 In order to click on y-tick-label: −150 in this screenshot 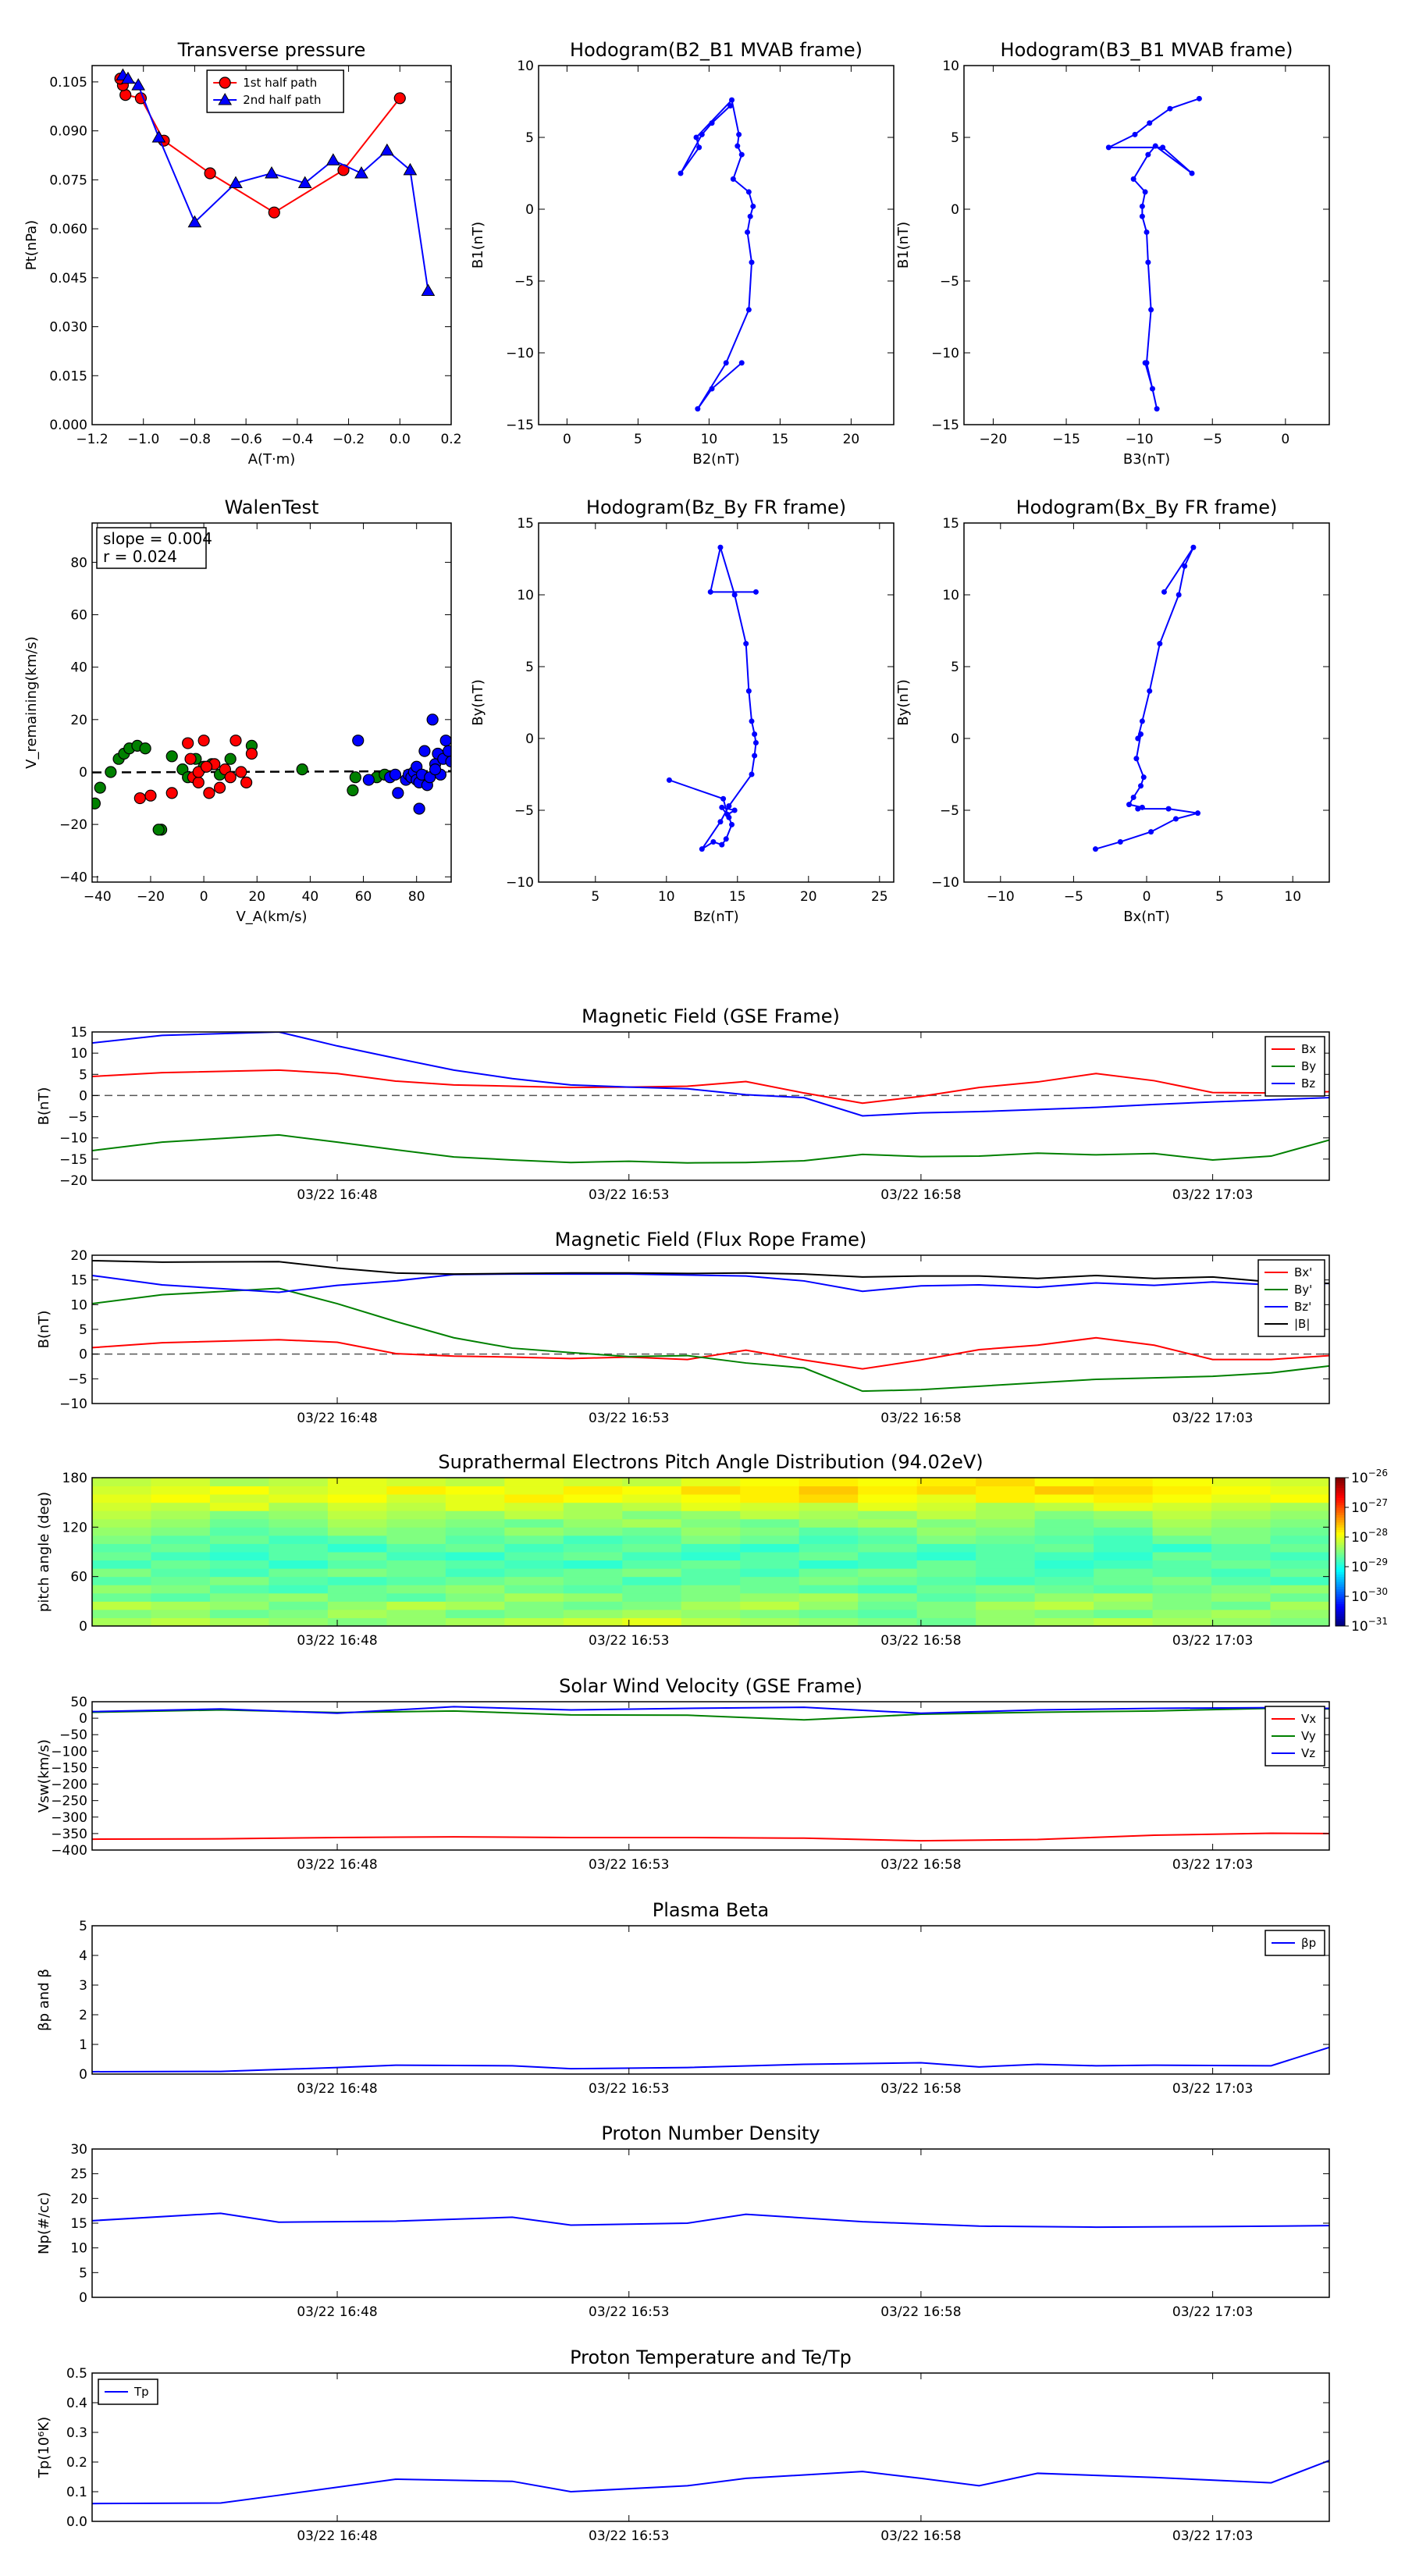, I will do `click(69, 1768)`.